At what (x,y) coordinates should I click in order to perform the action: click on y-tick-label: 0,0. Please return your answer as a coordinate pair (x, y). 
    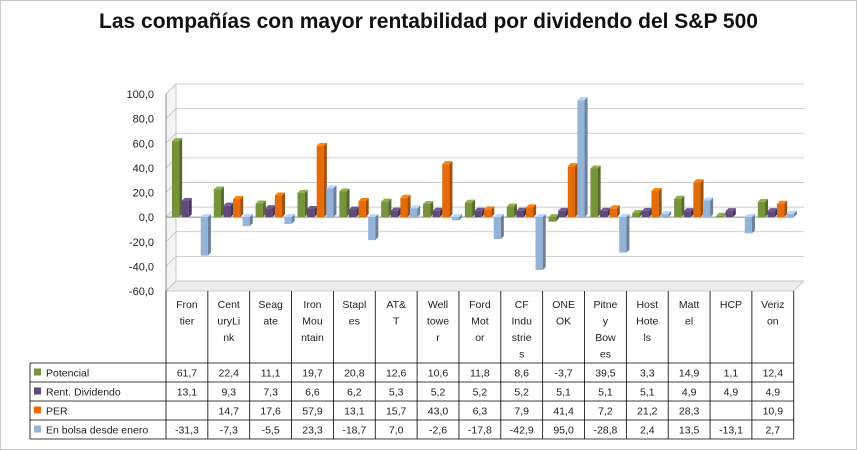
    Looking at the image, I should click on (146, 218).